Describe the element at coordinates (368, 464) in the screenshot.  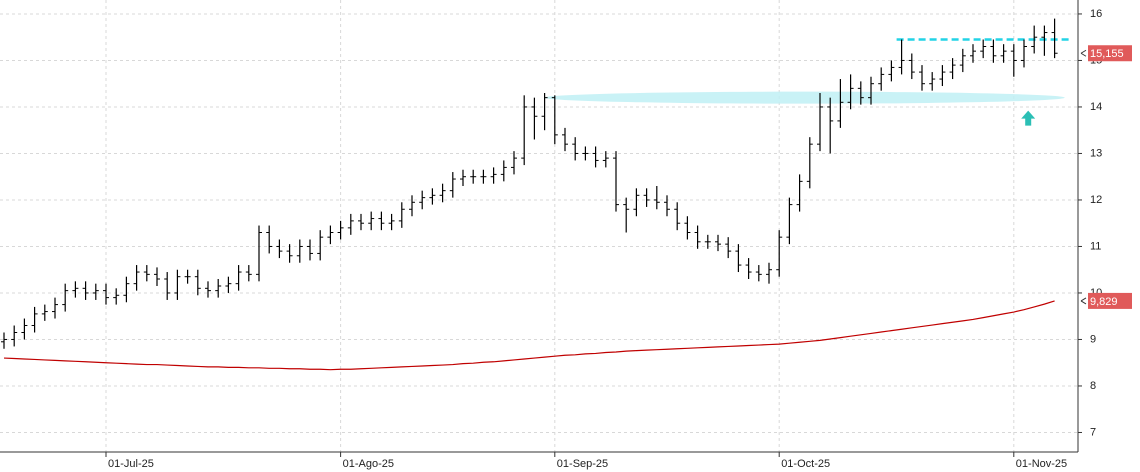
I see `x-tick-label: 01-Ago-25` at that location.